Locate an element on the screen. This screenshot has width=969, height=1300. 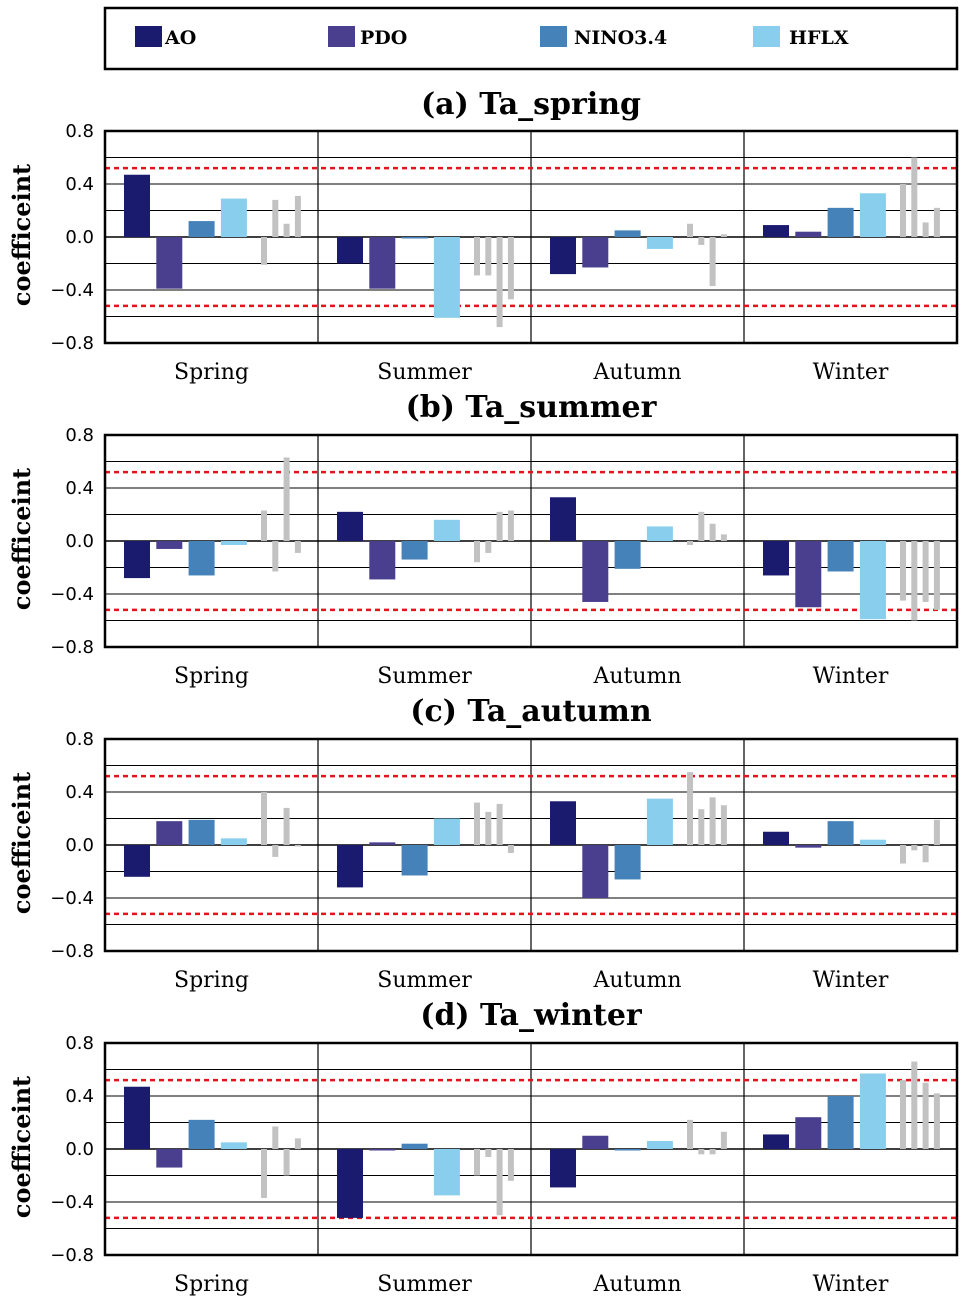
plot-frame is located at coordinates (531, 845).